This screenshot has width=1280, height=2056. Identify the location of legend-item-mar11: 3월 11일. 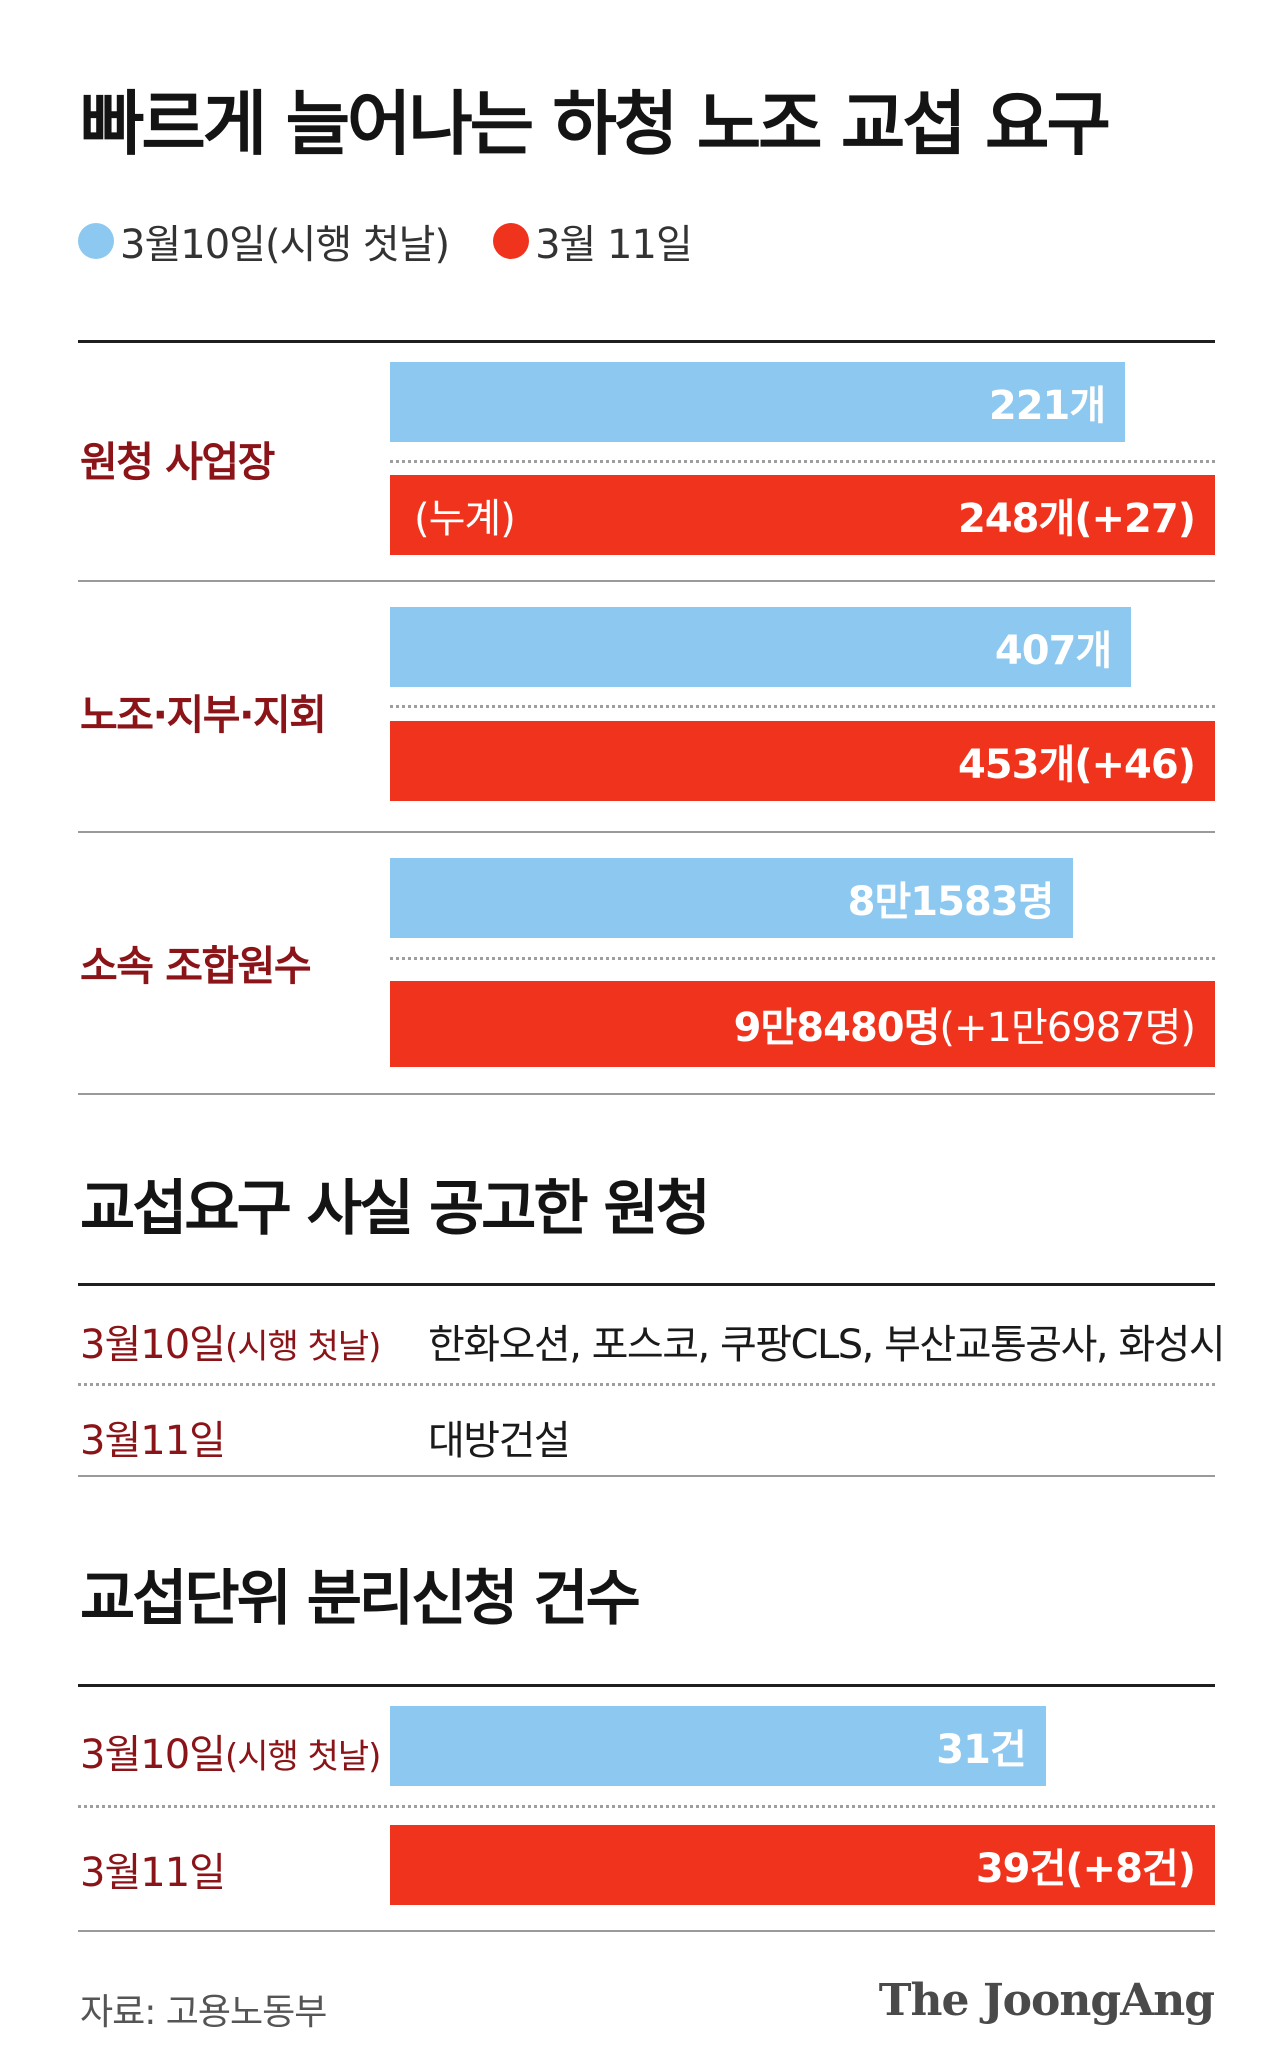
(593, 241).